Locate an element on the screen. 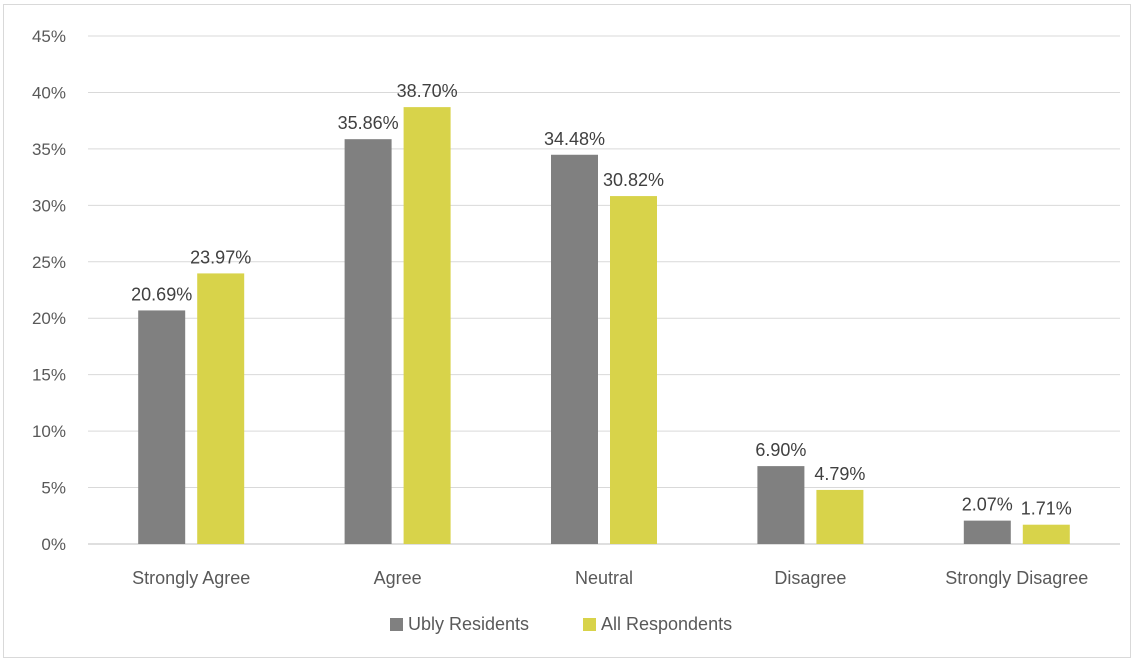 This screenshot has width=1136, height=662. data-label: 38.70% is located at coordinates (427, 91).